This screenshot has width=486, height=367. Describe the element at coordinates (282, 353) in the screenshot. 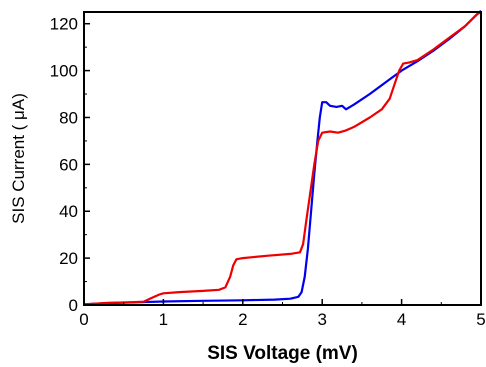

I see `x-axis-label: SIS Voltage (mV)` at that location.